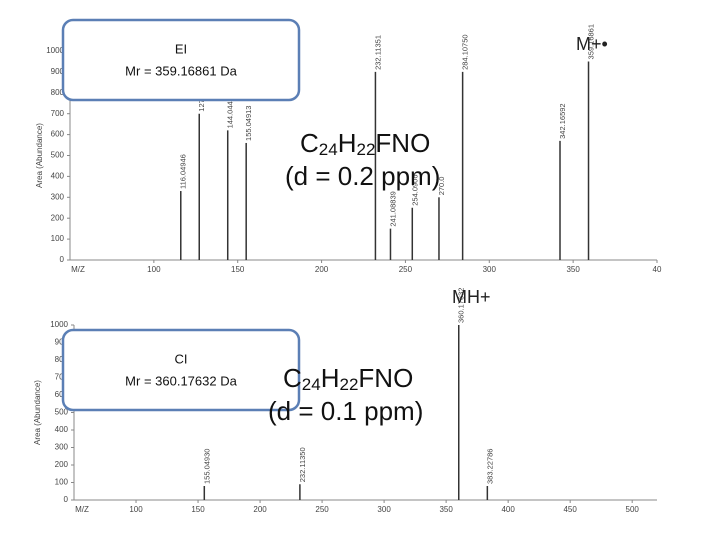 The image size is (720, 540). Describe the element at coordinates (183, 171) in the screenshot. I see `peak-label: 116.04946` at that location.